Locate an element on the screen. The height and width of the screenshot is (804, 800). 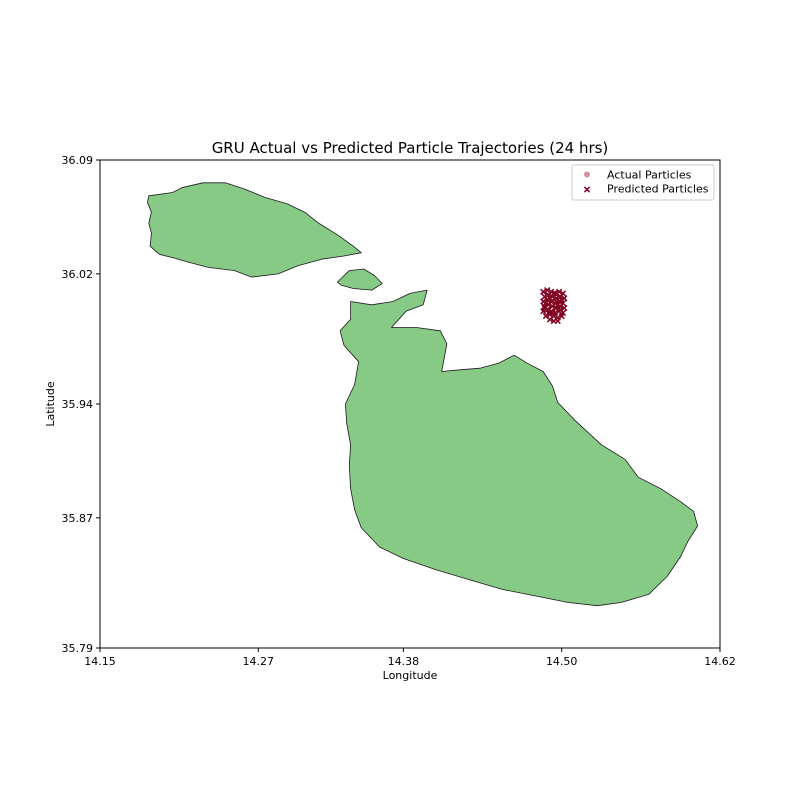
y-tick-label: 35.94 is located at coordinates (78, 404).